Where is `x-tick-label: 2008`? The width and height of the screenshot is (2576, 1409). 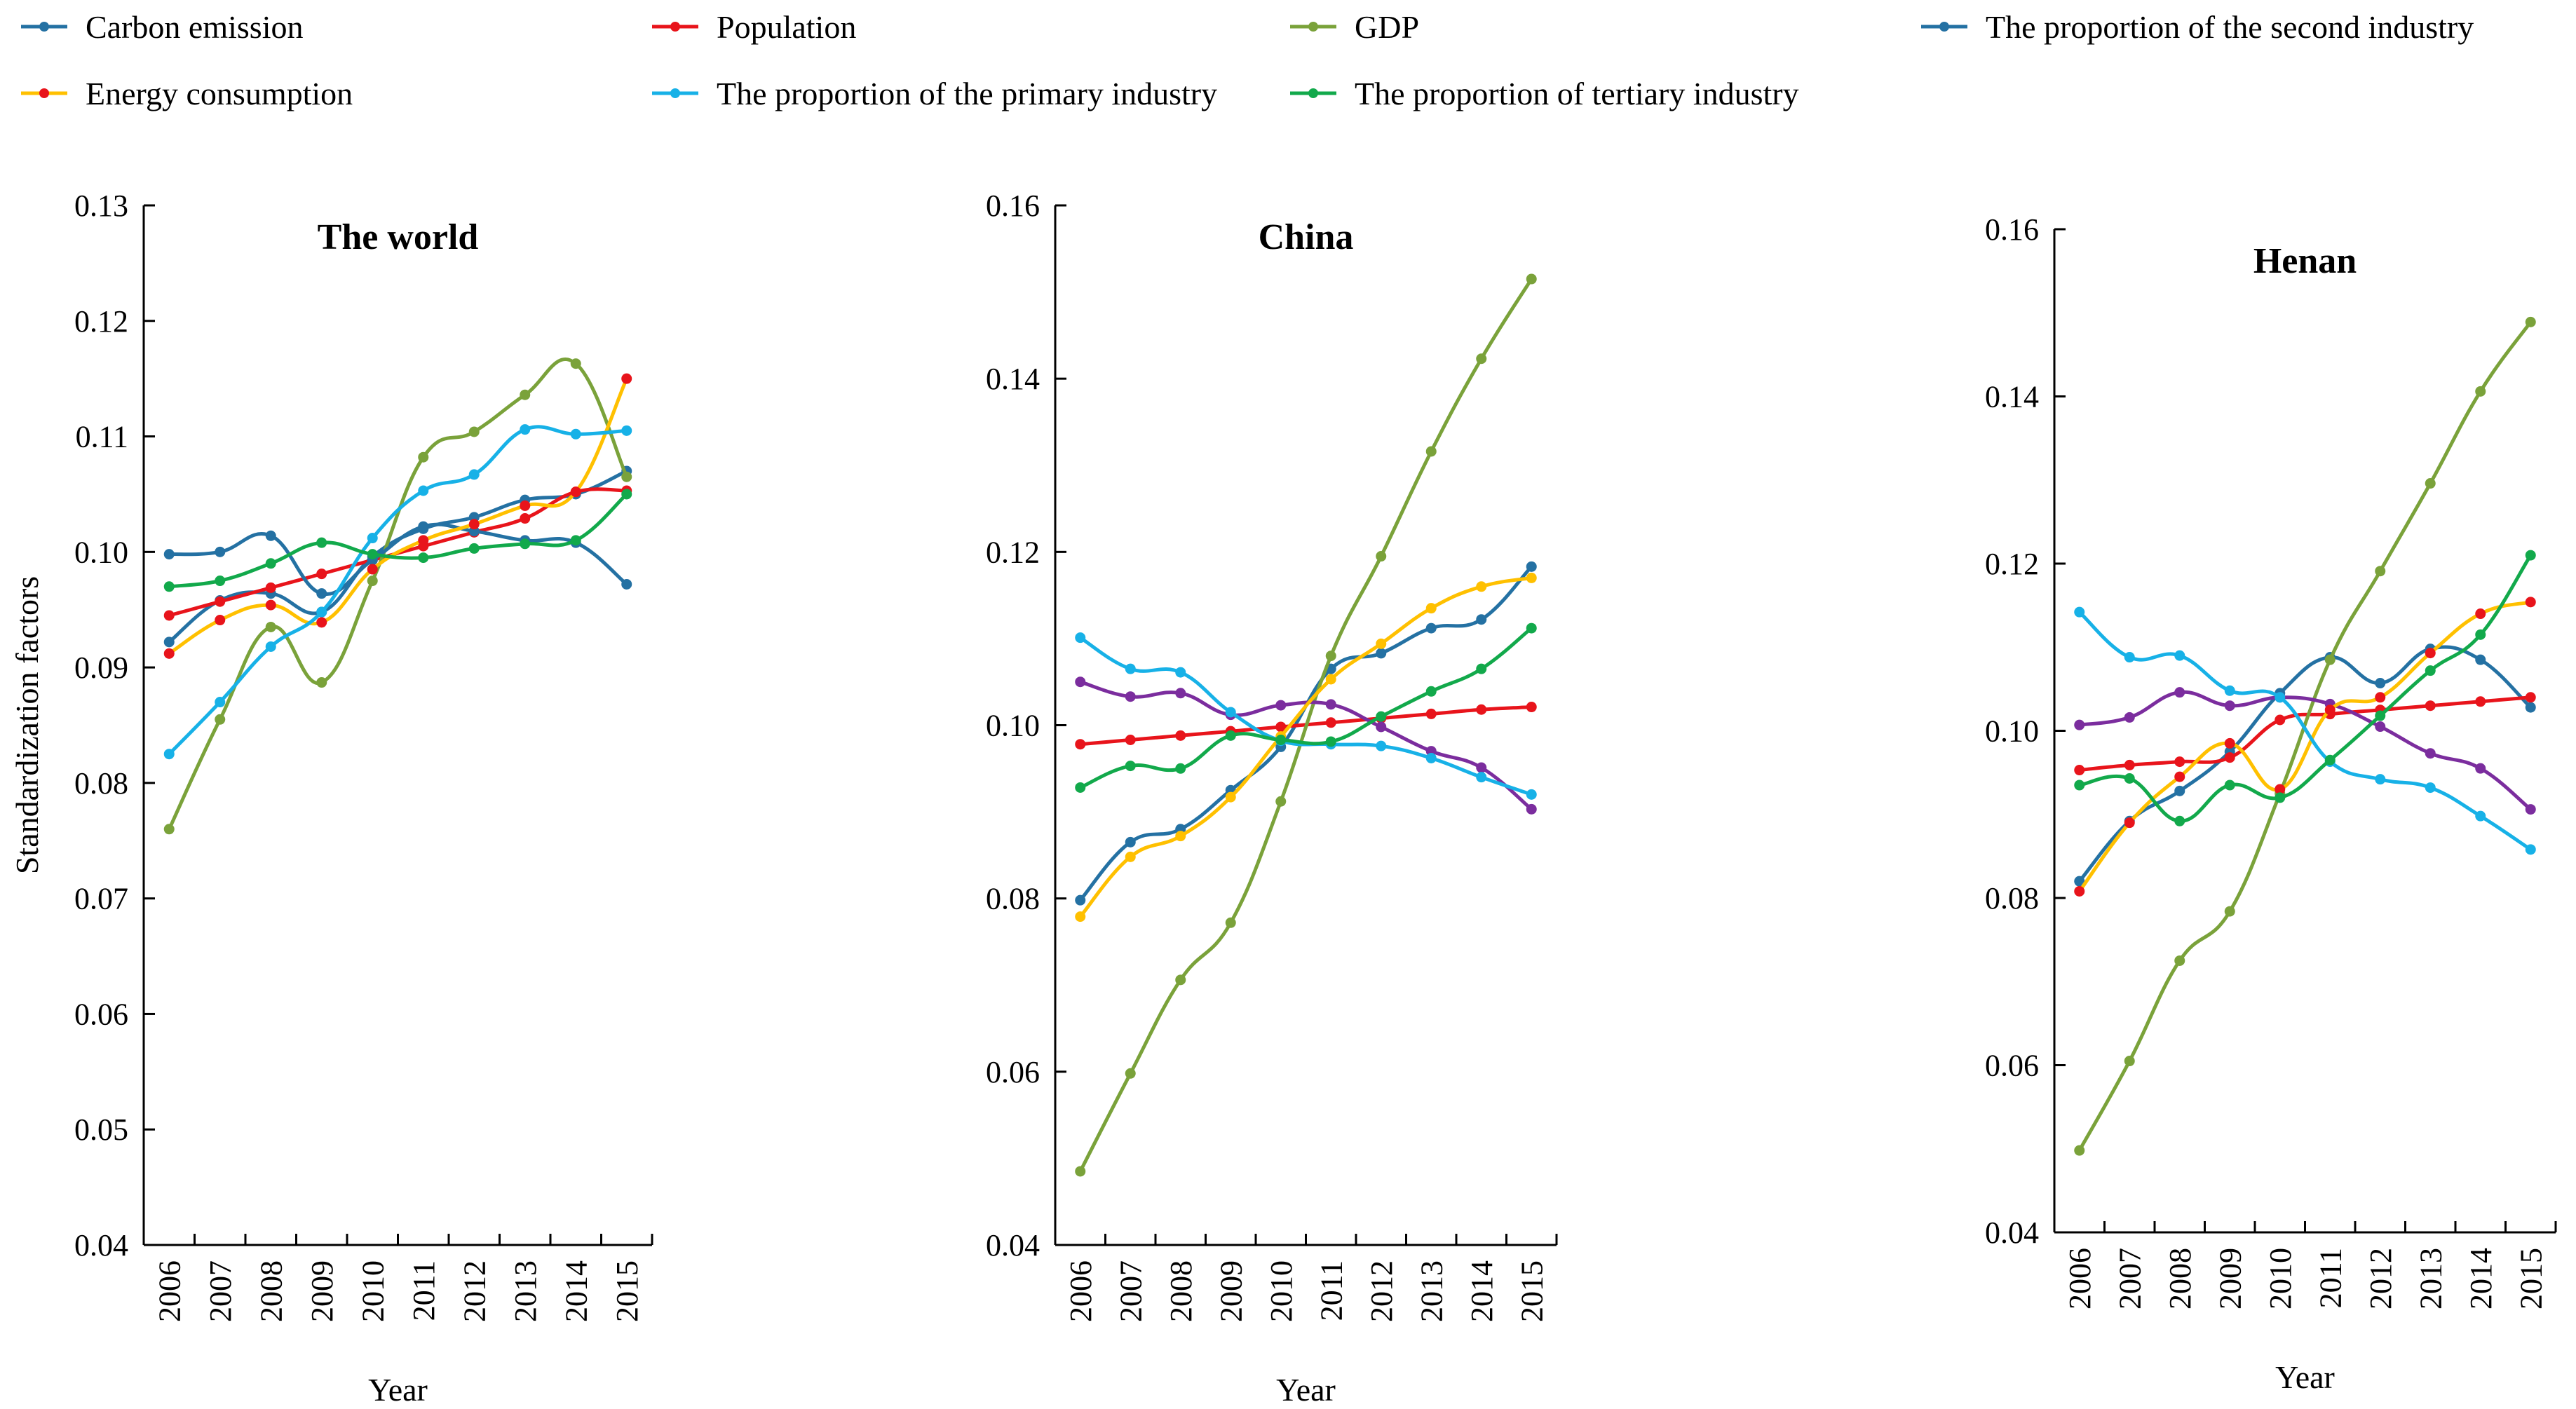 x-tick-label: 2008 is located at coordinates (2180, 1278).